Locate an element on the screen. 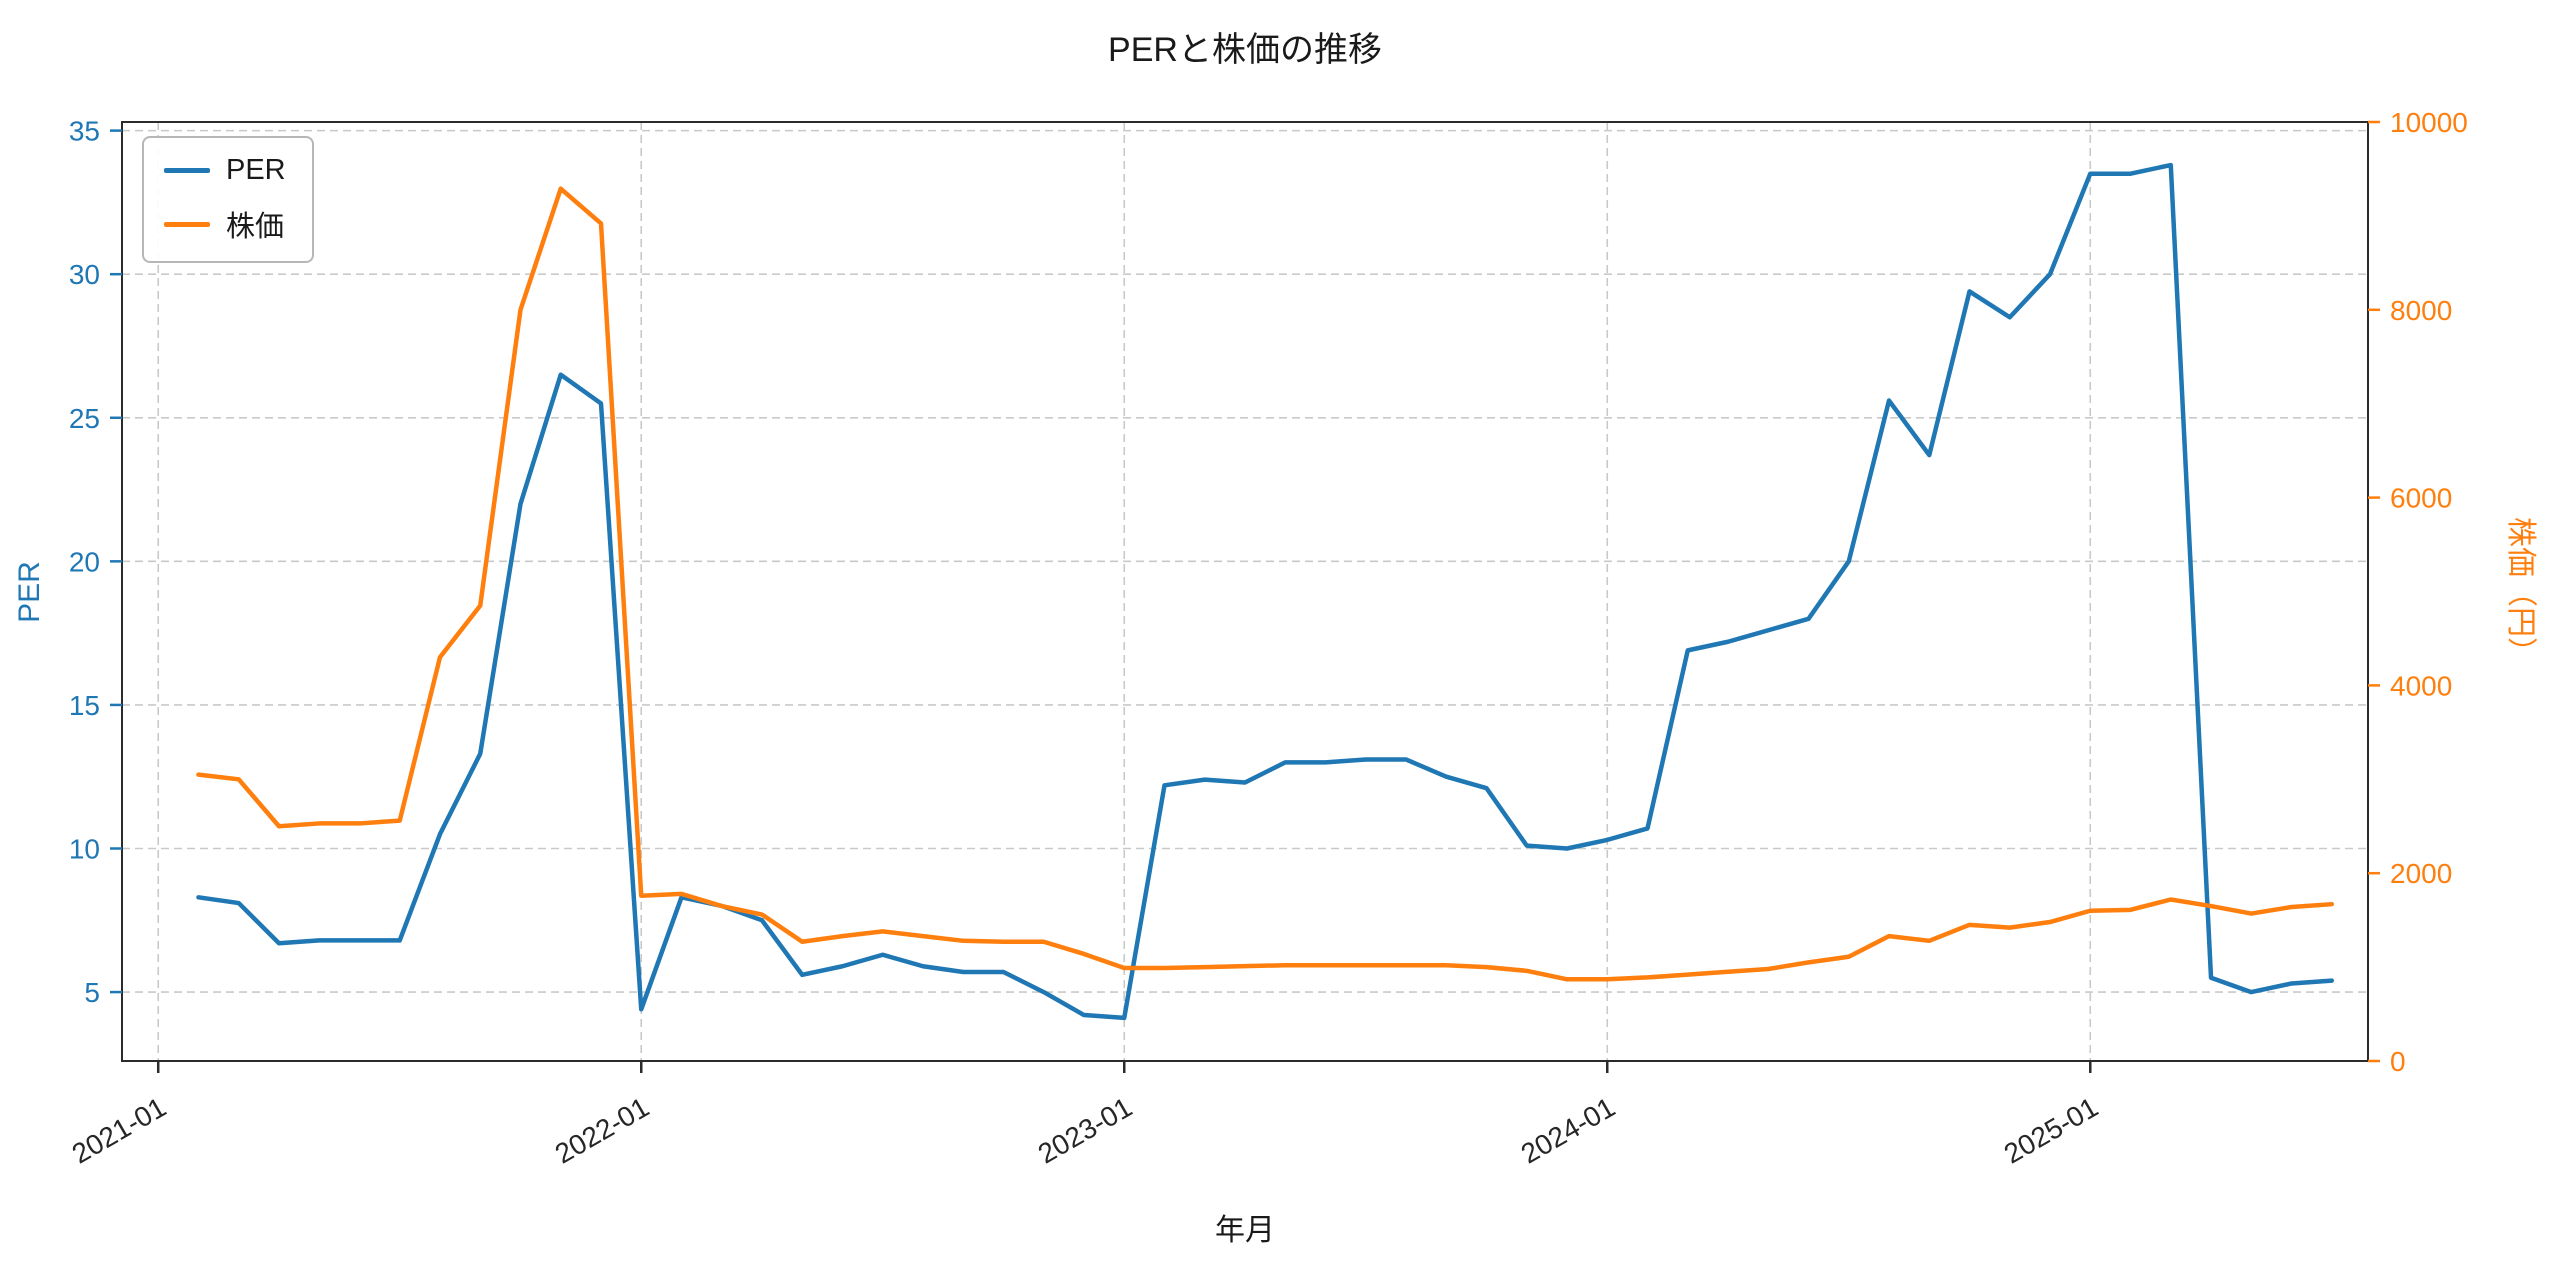 This screenshot has width=2560, height=1270. price-line-swatch is located at coordinates (187, 224).